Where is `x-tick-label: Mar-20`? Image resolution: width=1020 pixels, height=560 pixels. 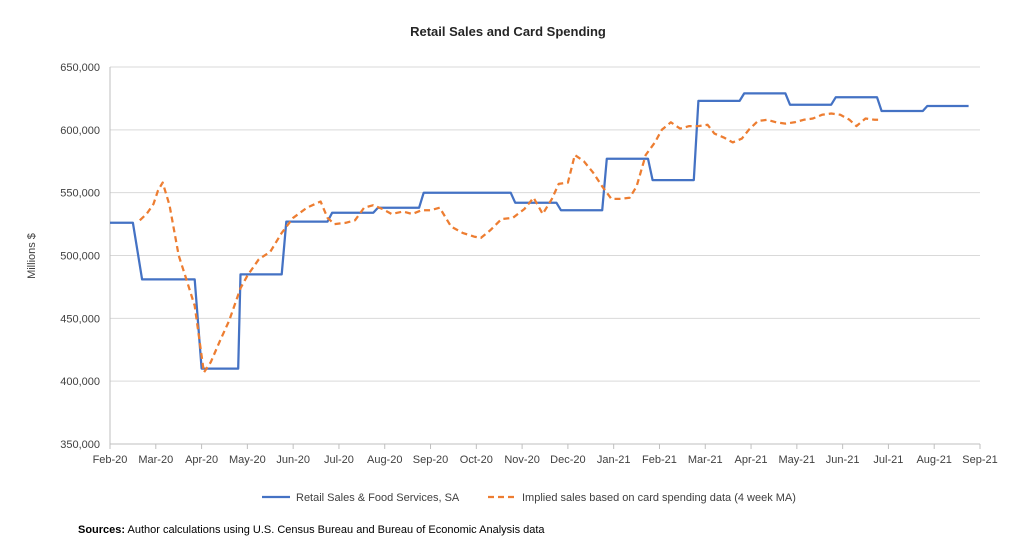 x-tick-label: Mar-20 is located at coordinates (155, 460).